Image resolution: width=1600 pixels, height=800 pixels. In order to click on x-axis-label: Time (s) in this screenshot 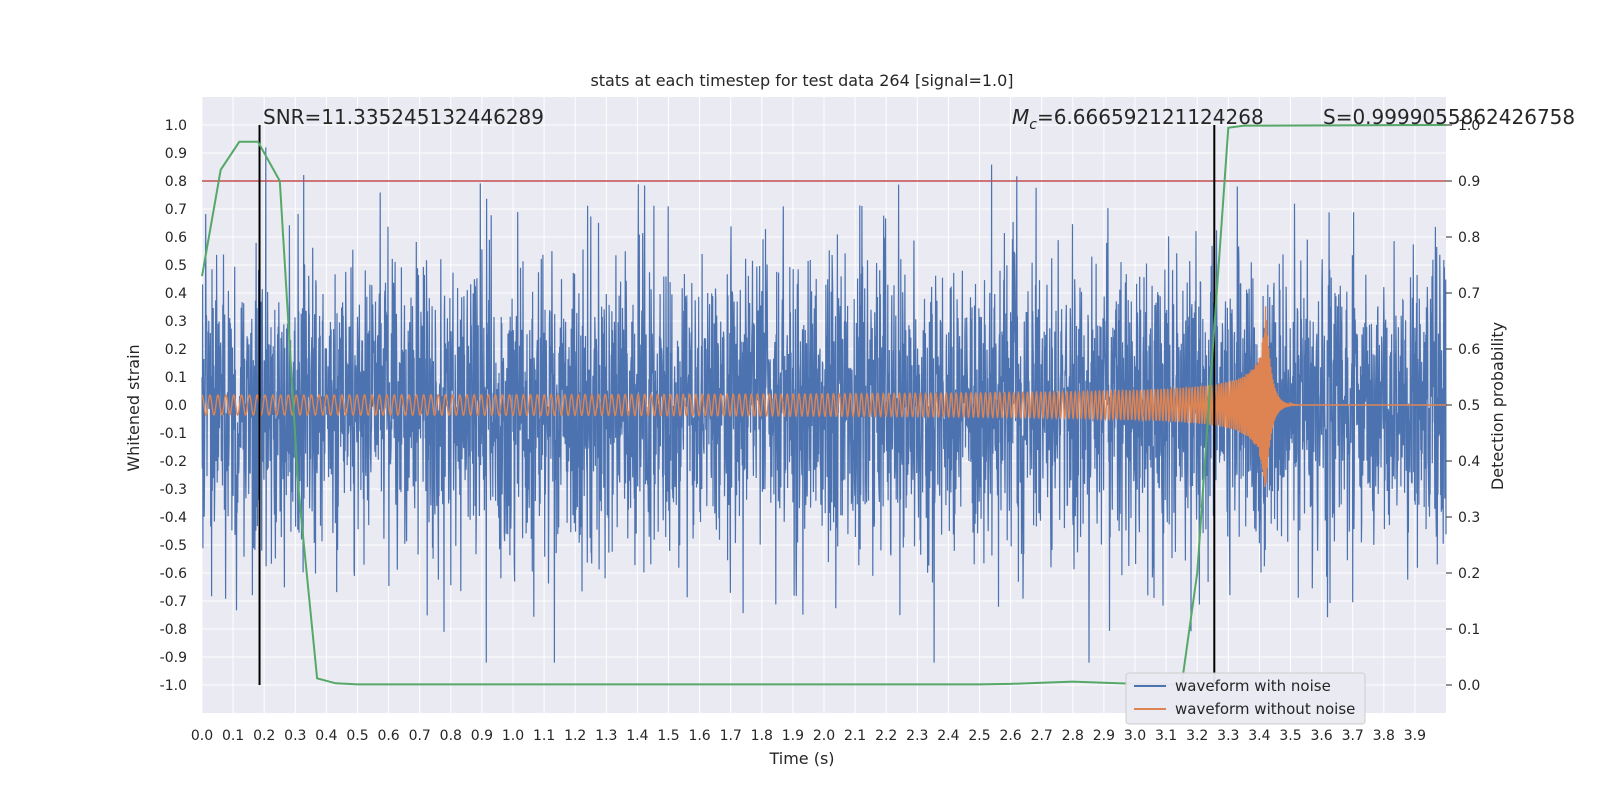, I will do `click(801, 758)`.